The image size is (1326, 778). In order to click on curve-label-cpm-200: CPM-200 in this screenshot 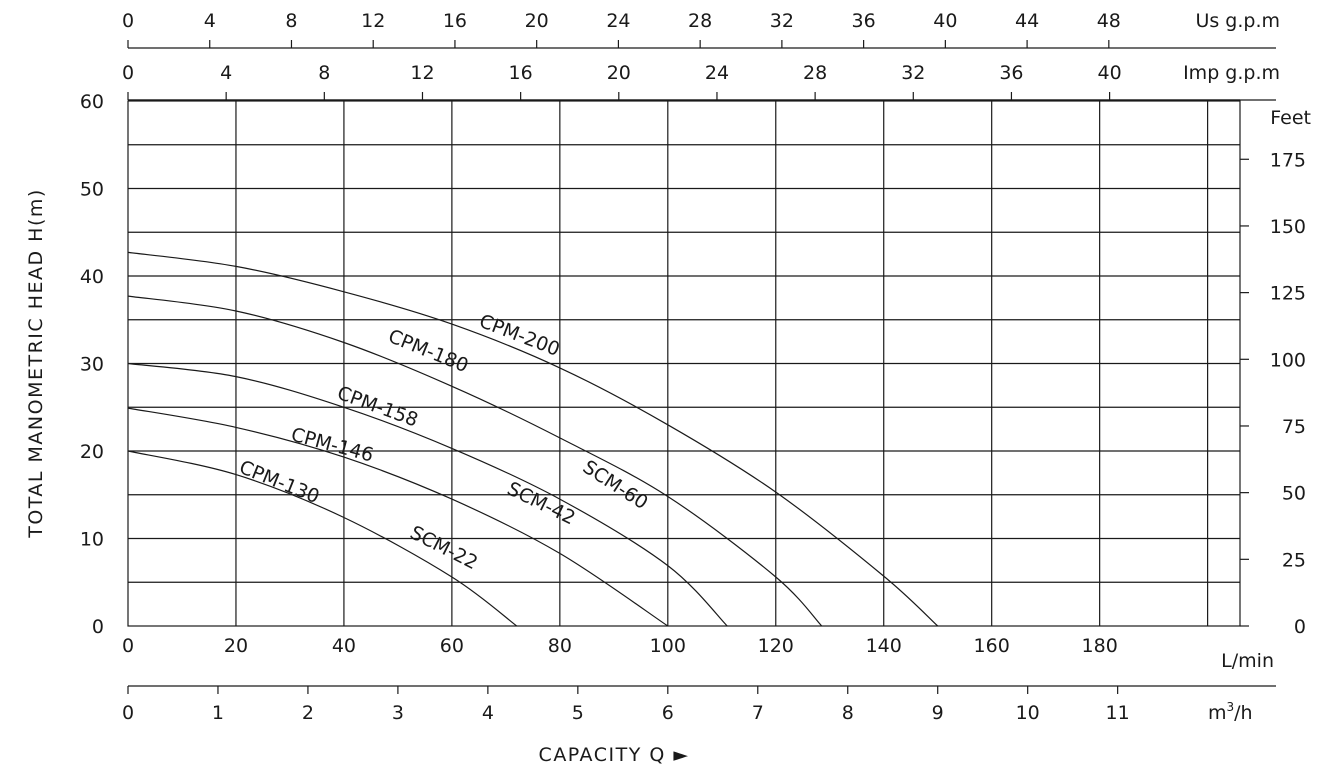, I will do `click(519, 335)`.